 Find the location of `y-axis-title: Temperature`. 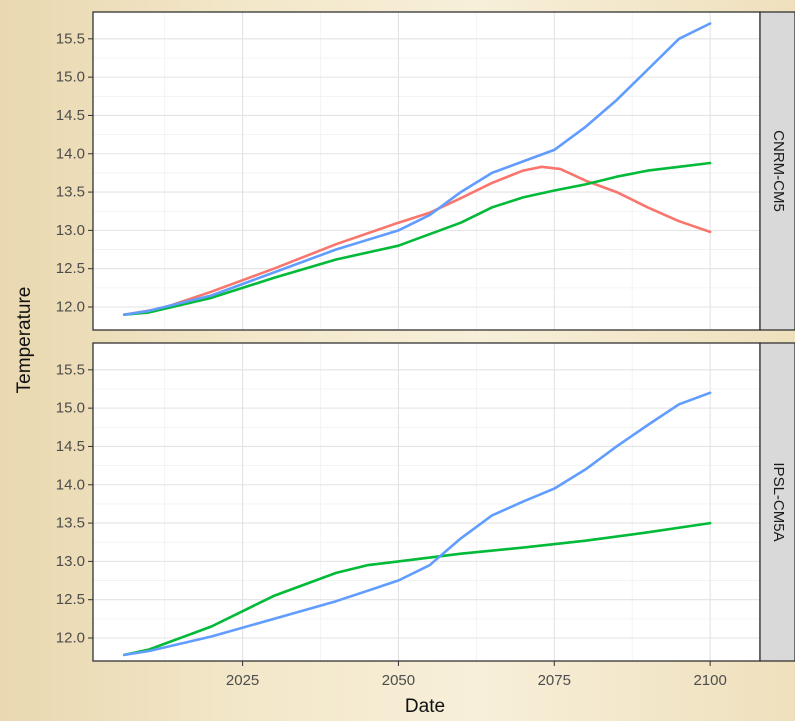

y-axis-title: Temperature is located at coordinates (24, 340).